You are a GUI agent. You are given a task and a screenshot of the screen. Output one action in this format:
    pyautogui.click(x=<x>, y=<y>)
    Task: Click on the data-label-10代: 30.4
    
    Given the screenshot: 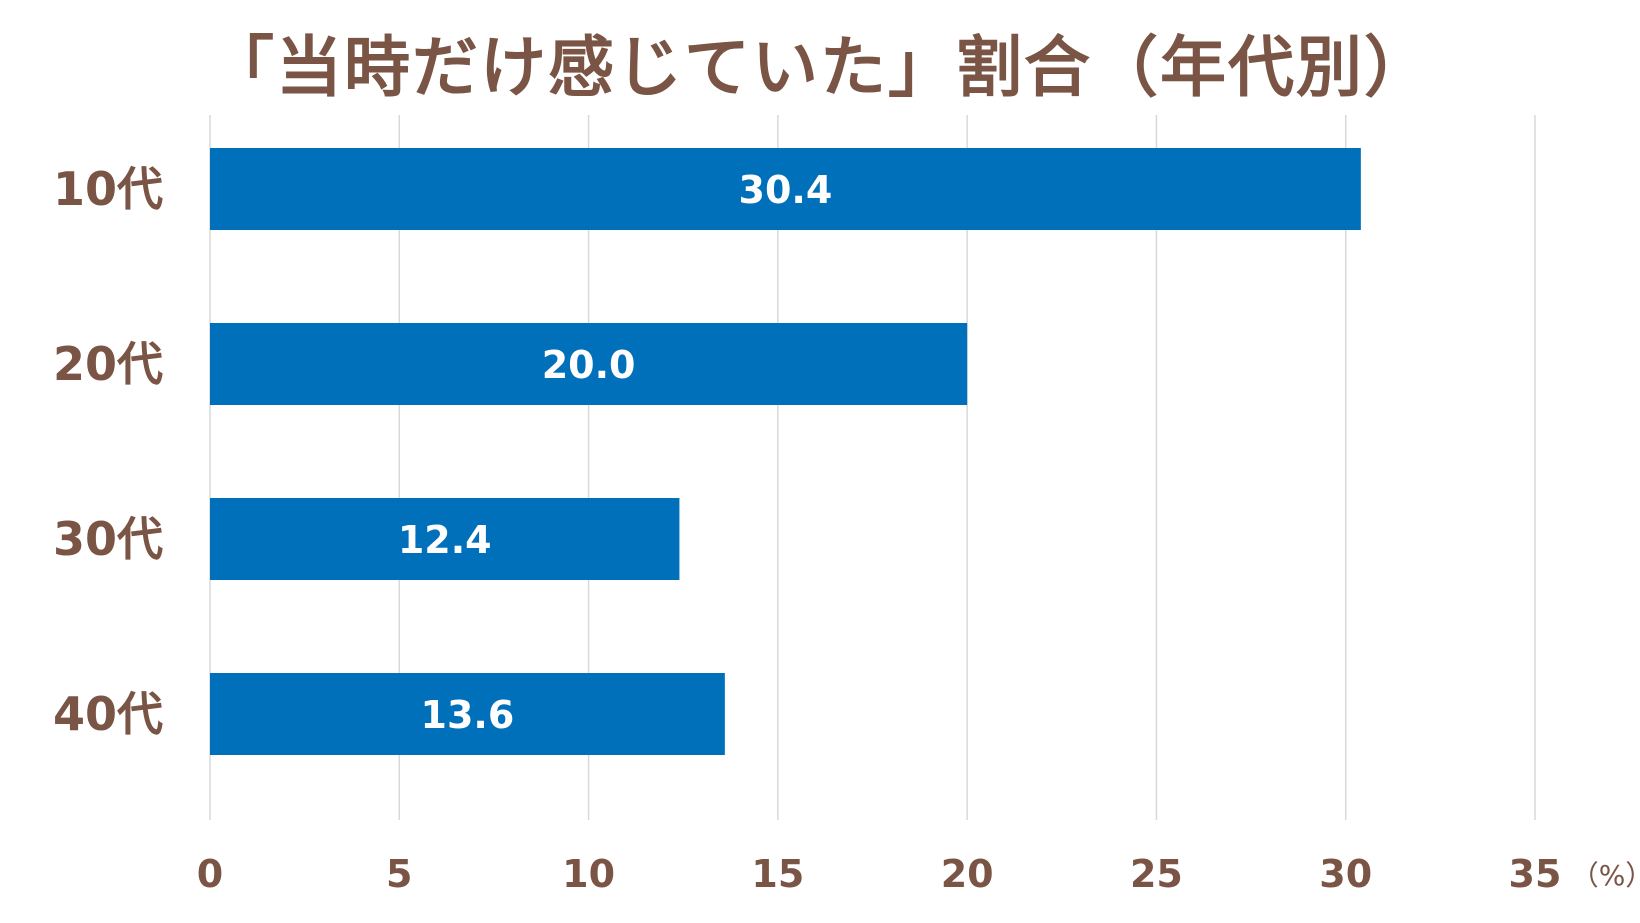 What is the action you would take?
    pyautogui.click(x=786, y=190)
    